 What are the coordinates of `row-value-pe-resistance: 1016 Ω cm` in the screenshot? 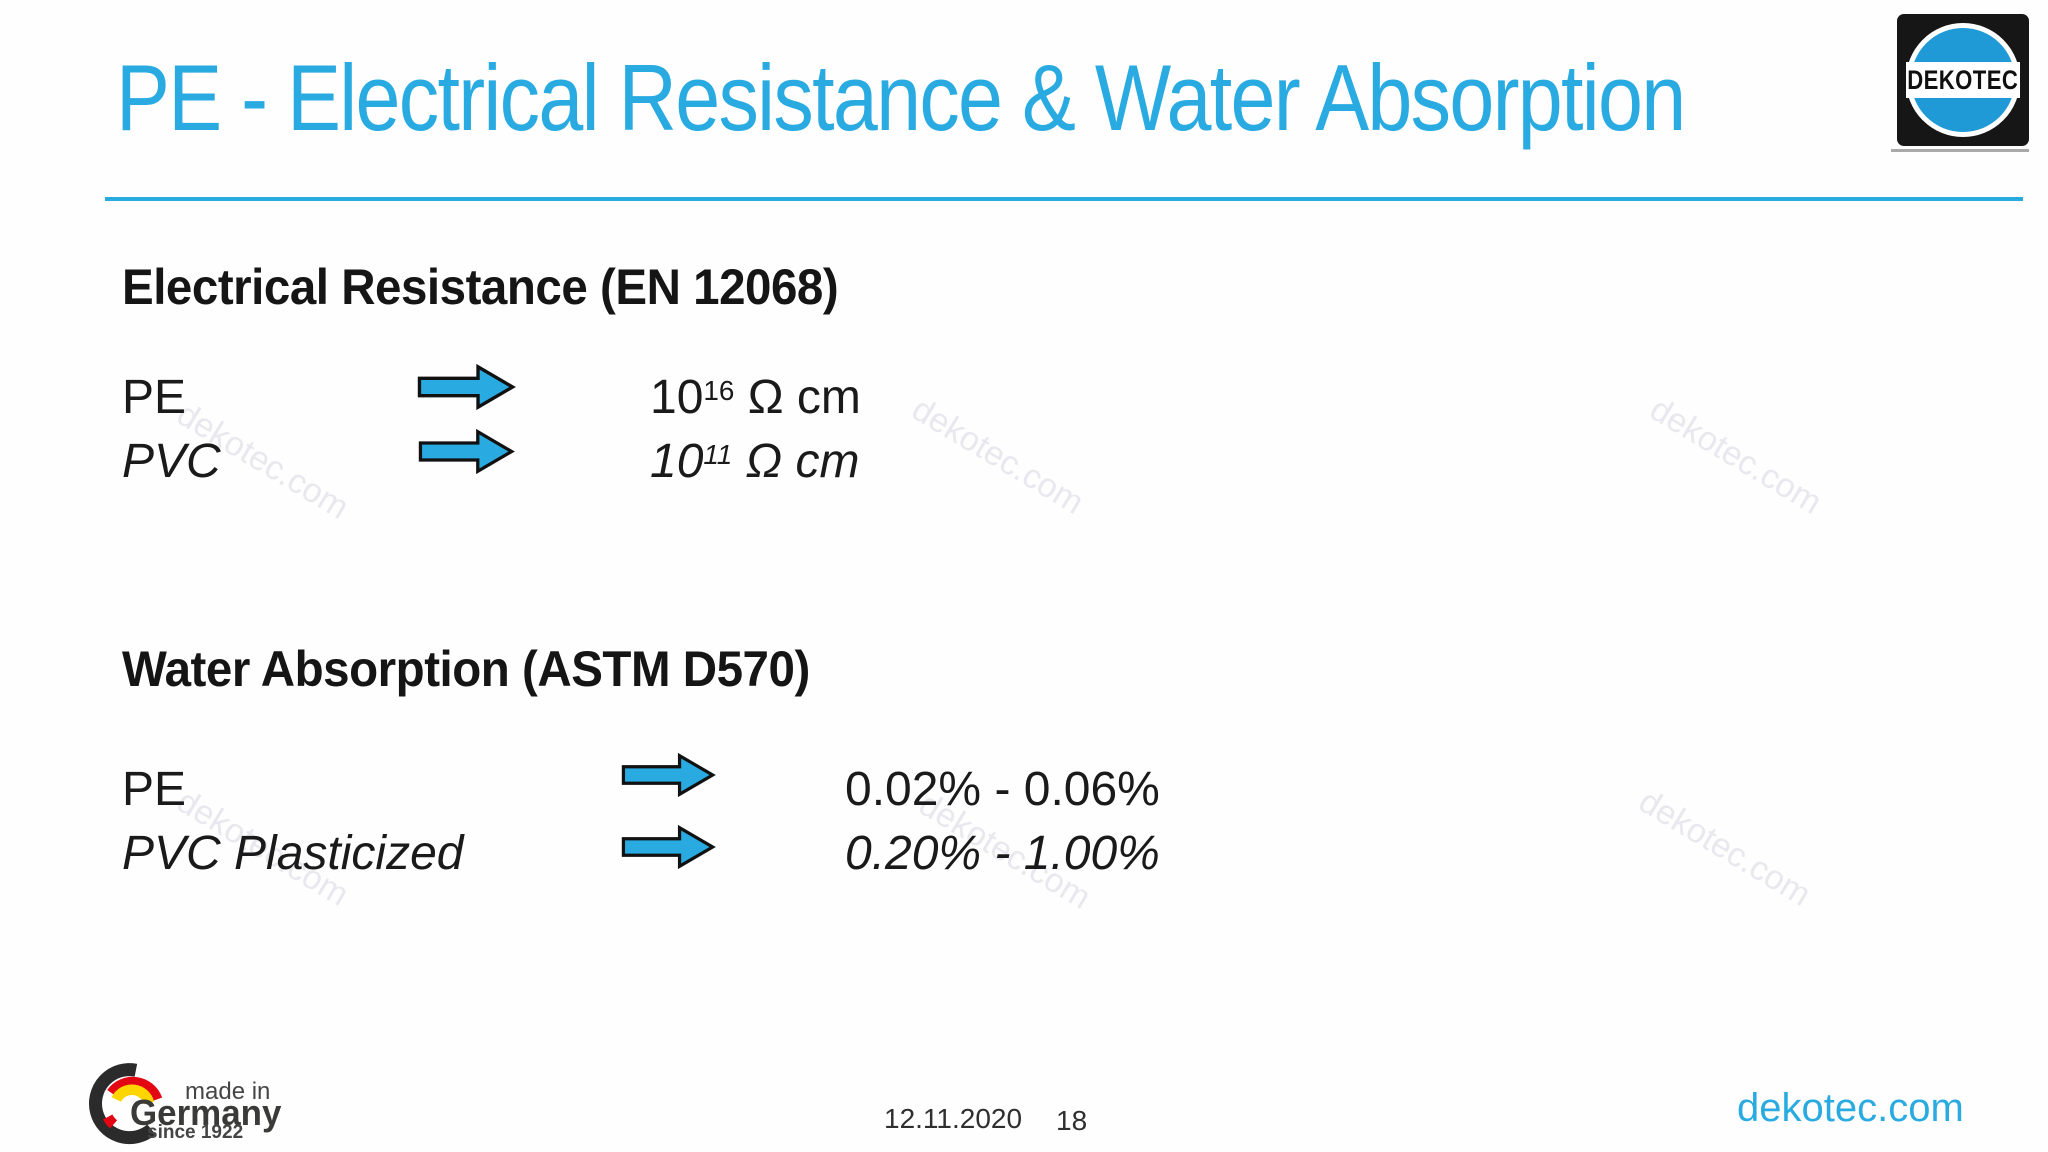 It's located at (755, 398).